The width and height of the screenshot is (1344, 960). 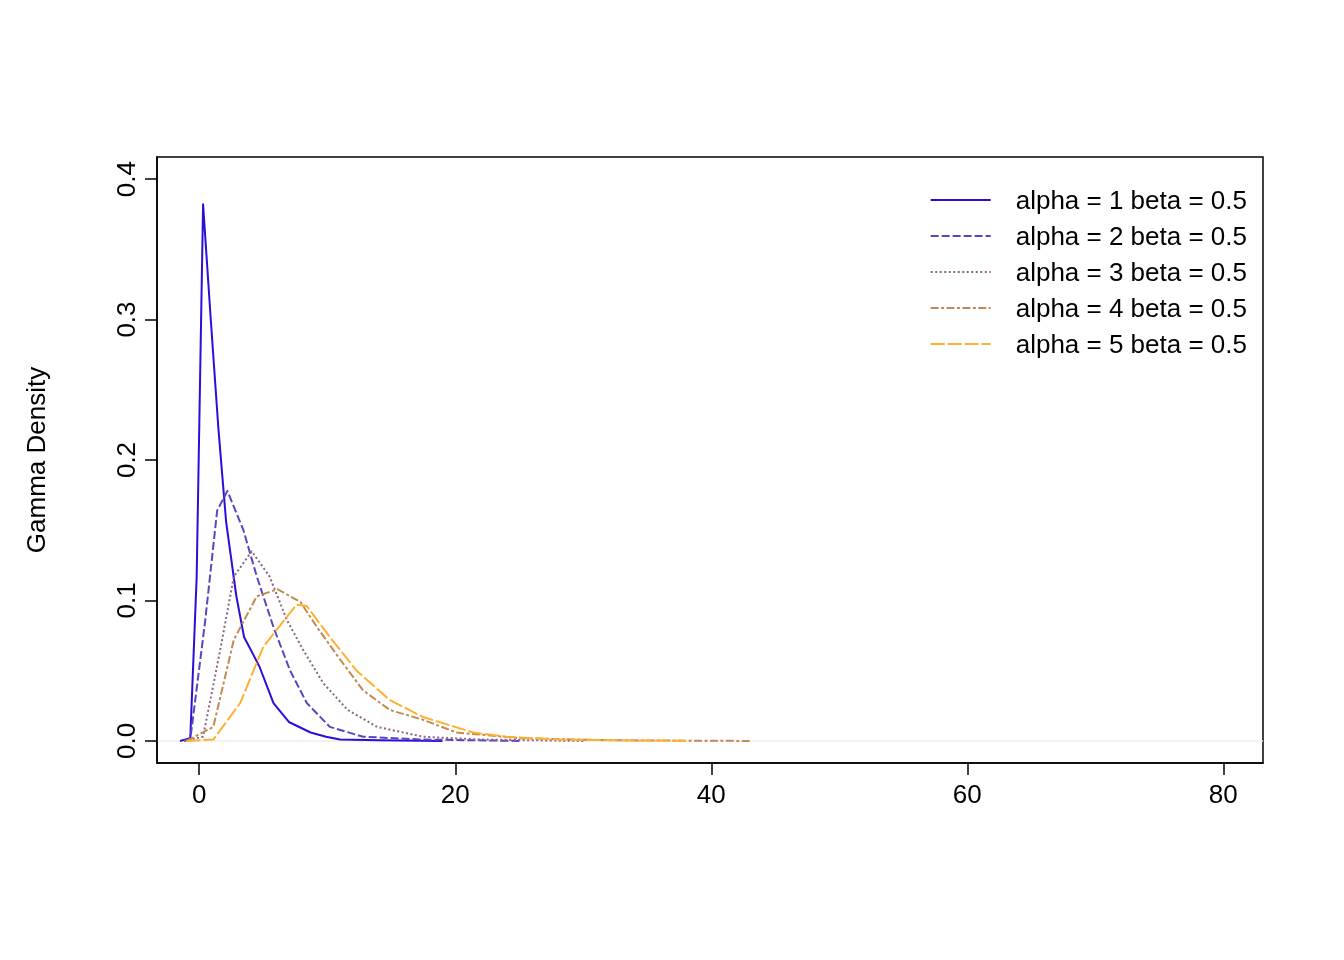 I want to click on x-tick-label: 40, so click(x=711, y=794).